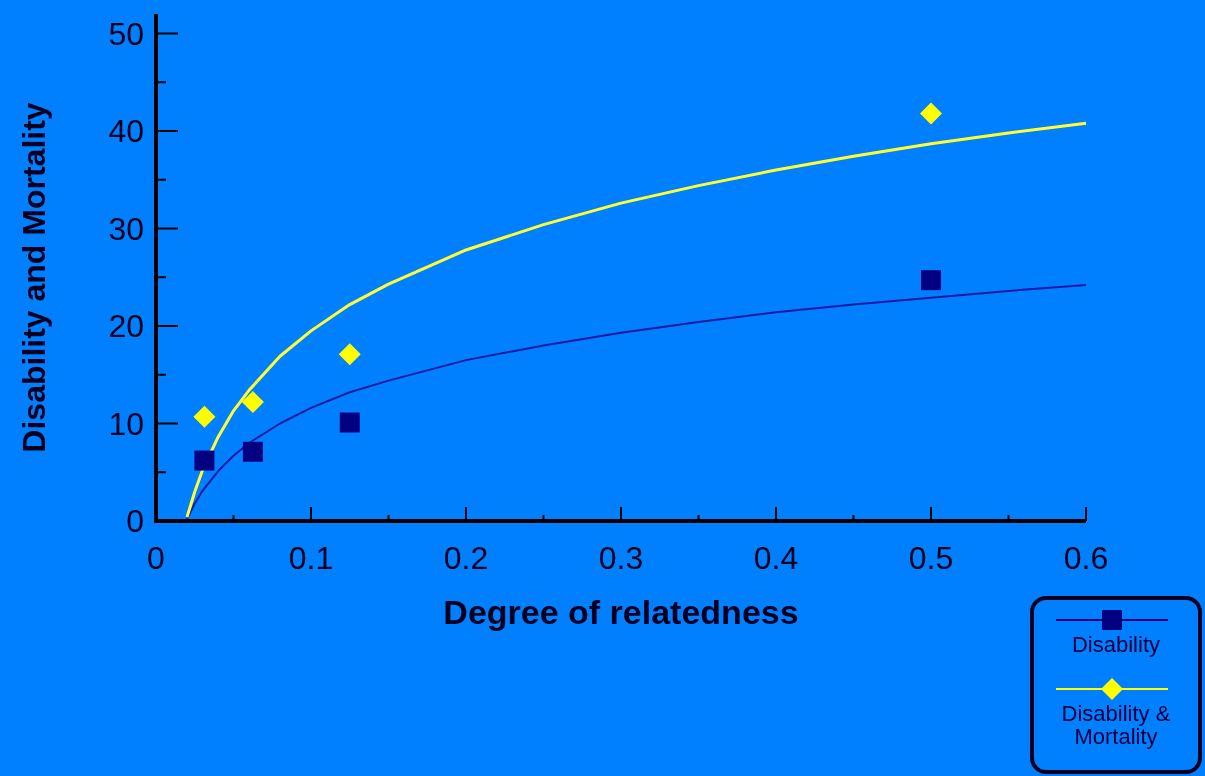 This screenshot has width=1205, height=776. What do you see at coordinates (776, 558) in the screenshot?
I see `x-tick-label: 0.4` at bounding box center [776, 558].